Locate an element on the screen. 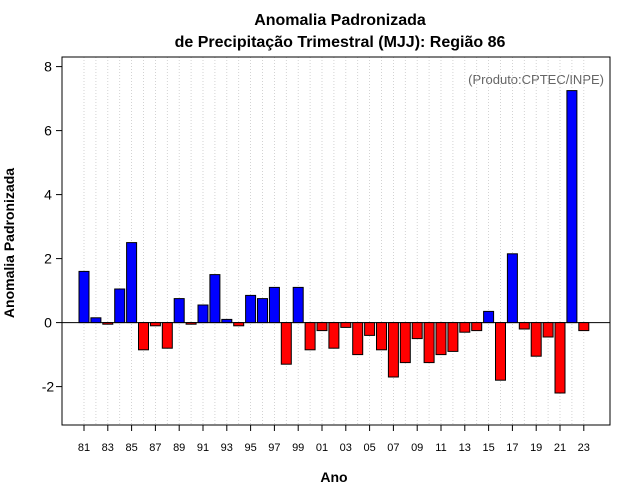 Image resolution: width=640 pixels, height=500 pixels. x-tick-label: 99 is located at coordinates (298, 448).